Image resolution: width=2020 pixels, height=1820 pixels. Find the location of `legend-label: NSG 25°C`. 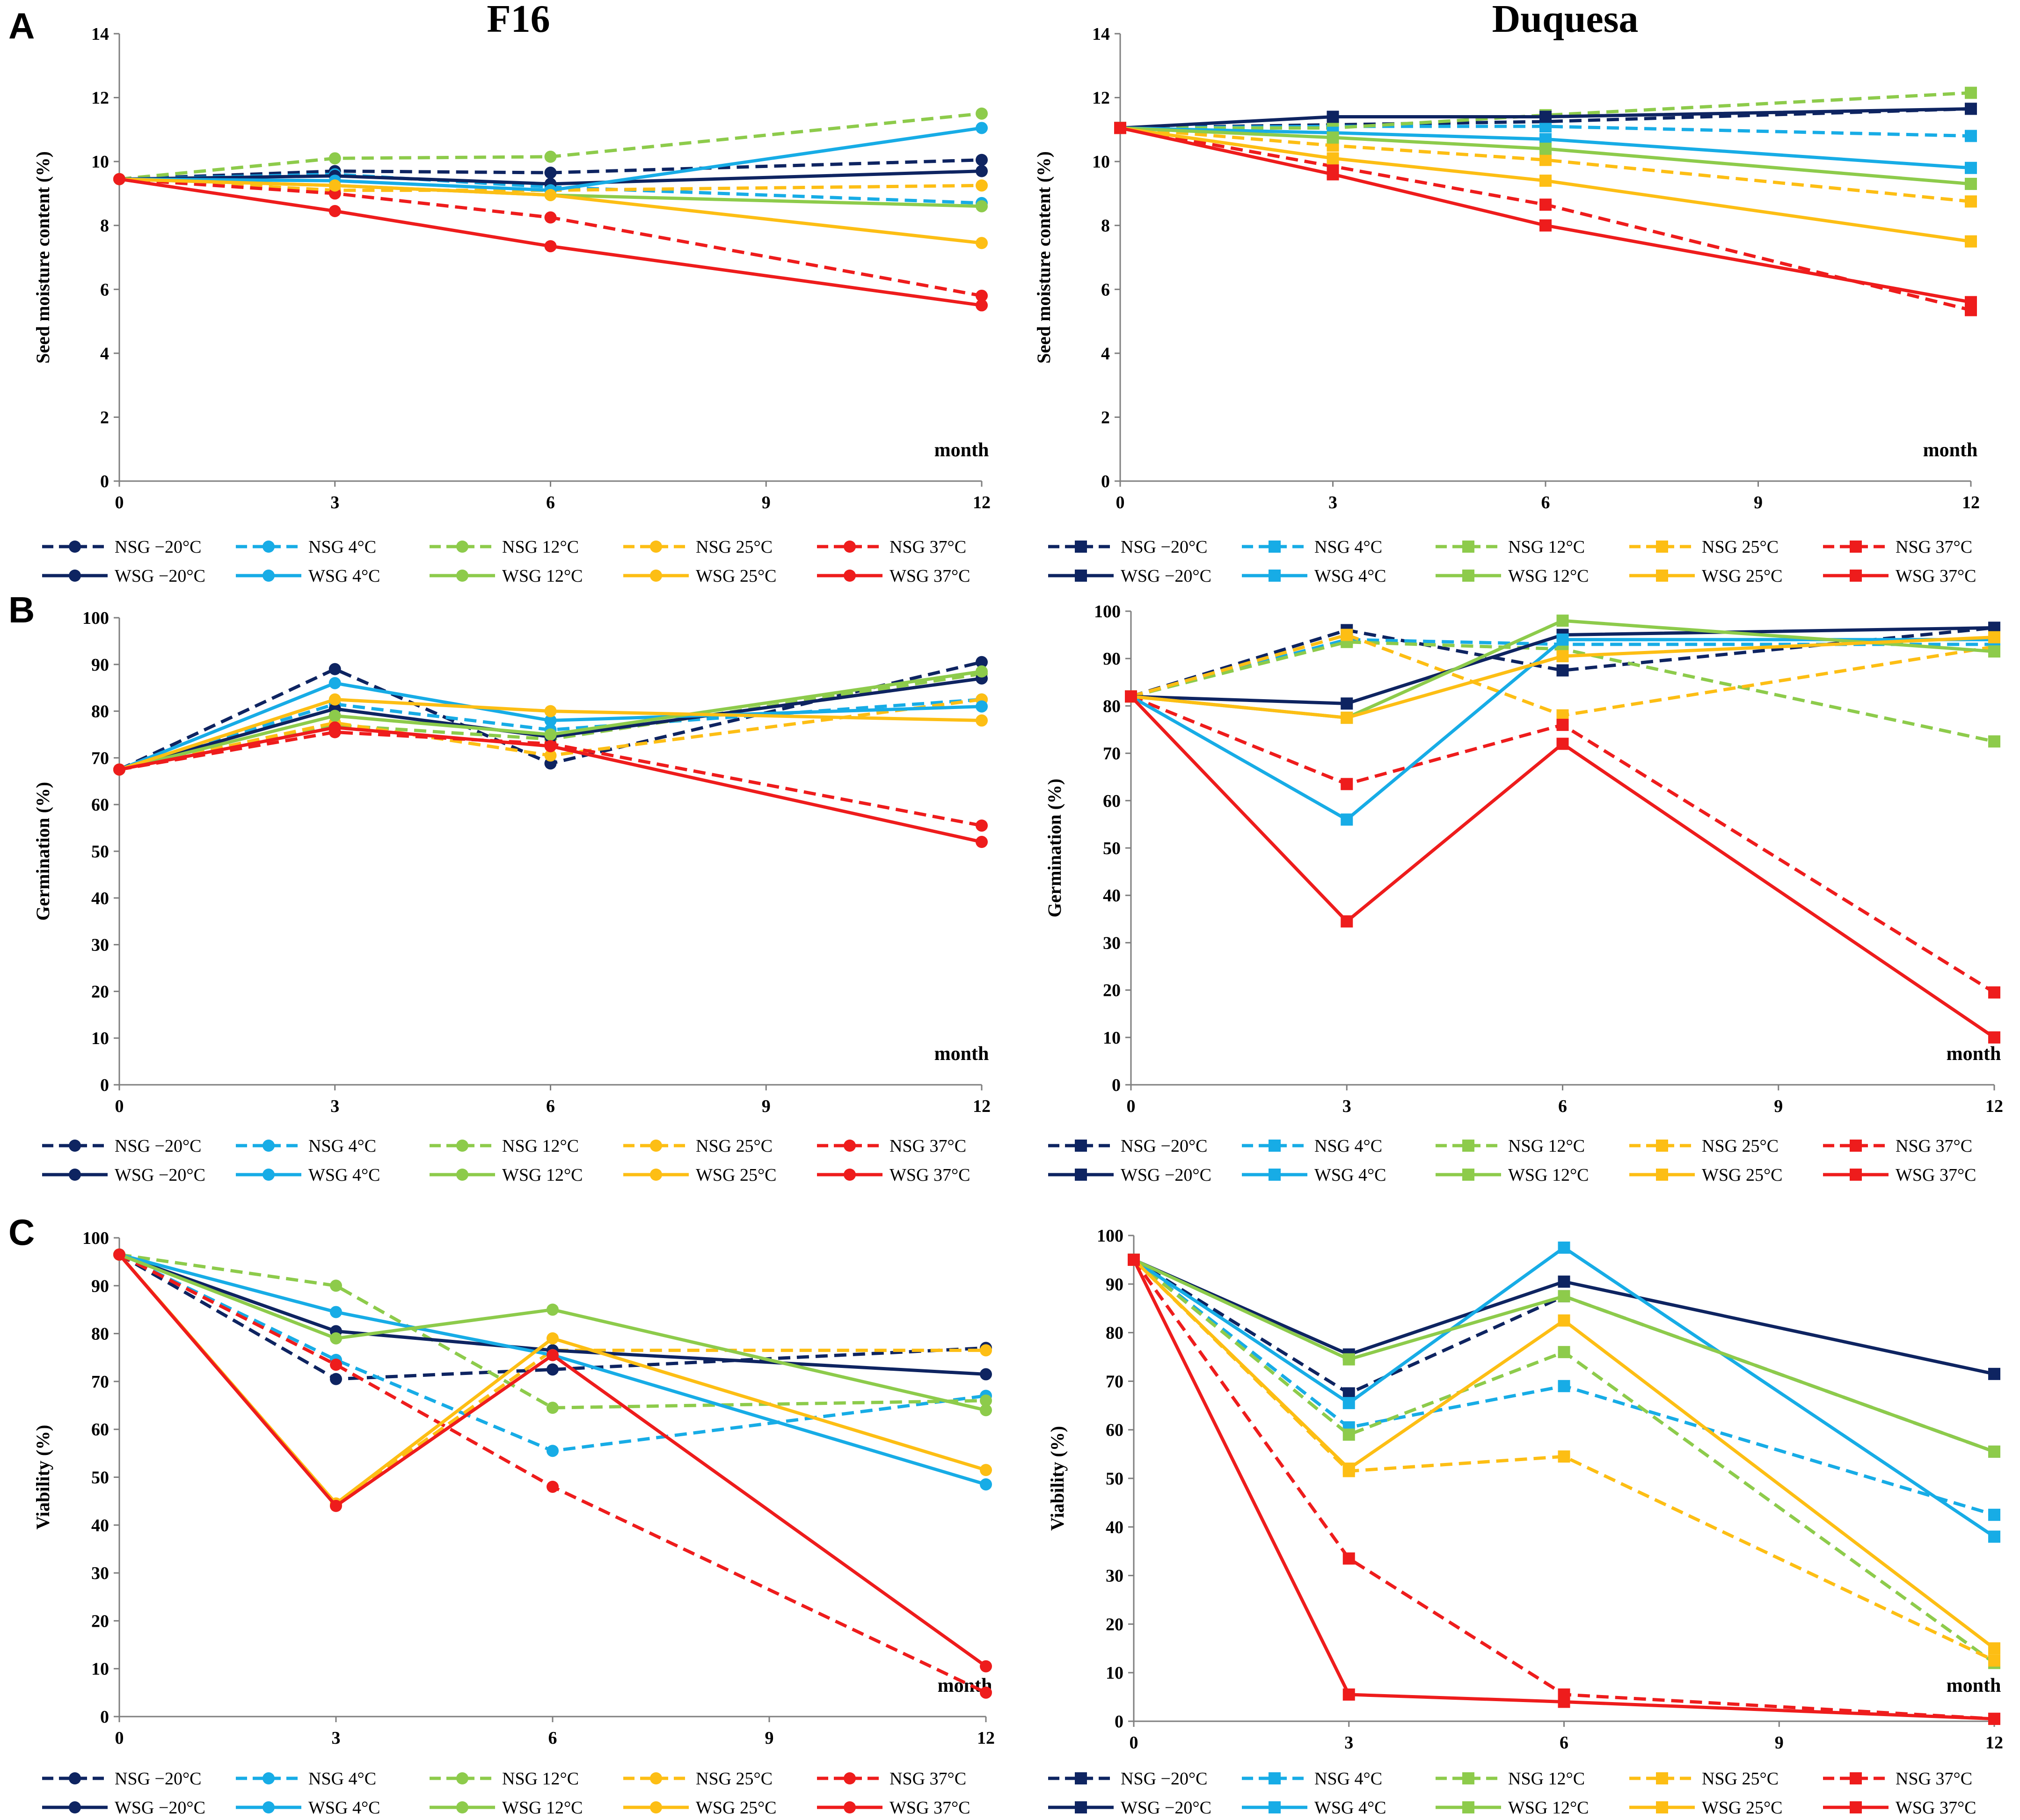

legend-label: NSG 25°C is located at coordinates (734, 1779).